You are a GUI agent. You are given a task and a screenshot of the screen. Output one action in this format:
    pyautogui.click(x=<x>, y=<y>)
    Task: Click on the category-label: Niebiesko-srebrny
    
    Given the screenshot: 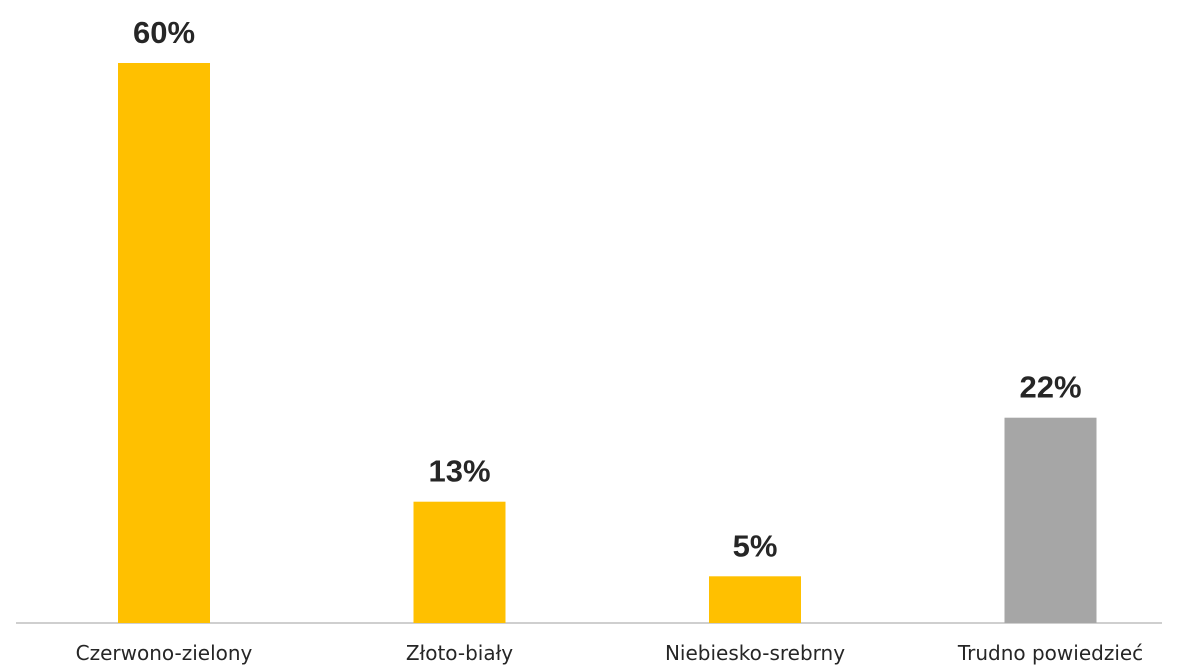 What is the action you would take?
    pyautogui.click(x=755, y=653)
    